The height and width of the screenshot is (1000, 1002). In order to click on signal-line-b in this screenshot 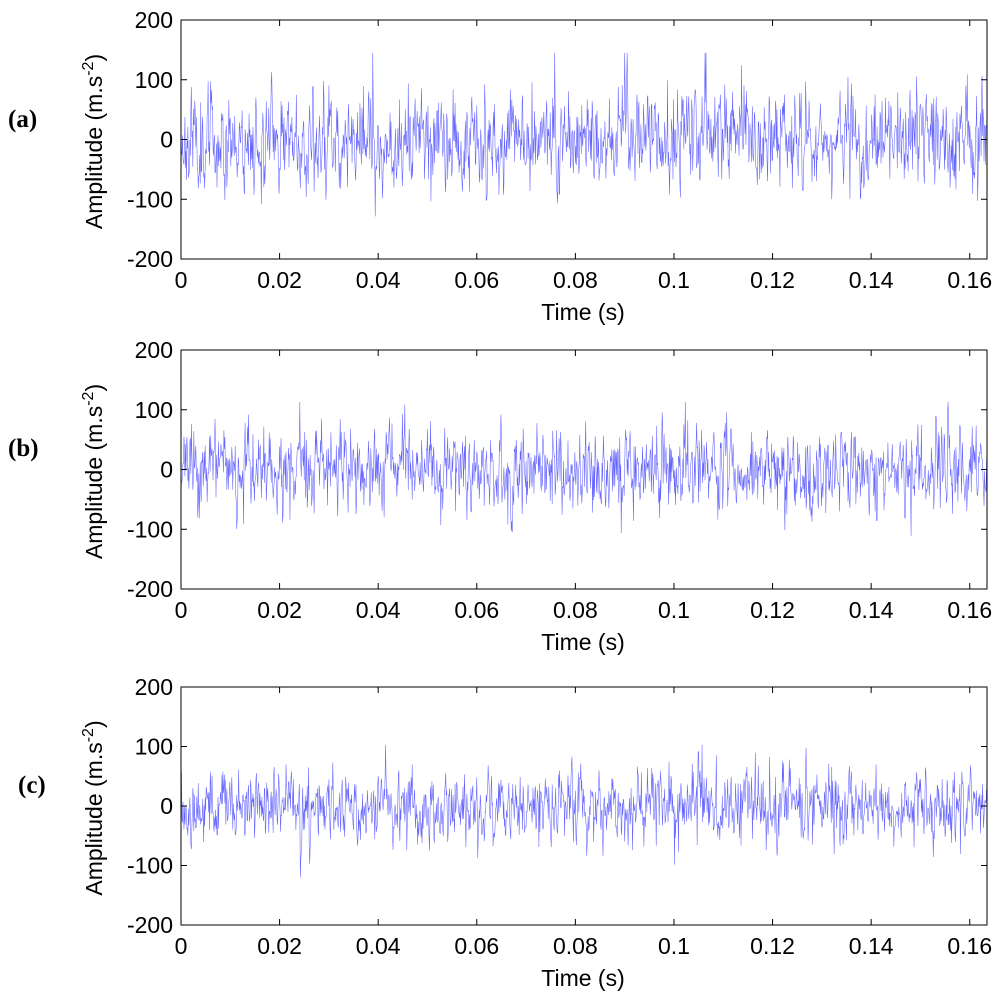, I will do `click(584, 469)`.